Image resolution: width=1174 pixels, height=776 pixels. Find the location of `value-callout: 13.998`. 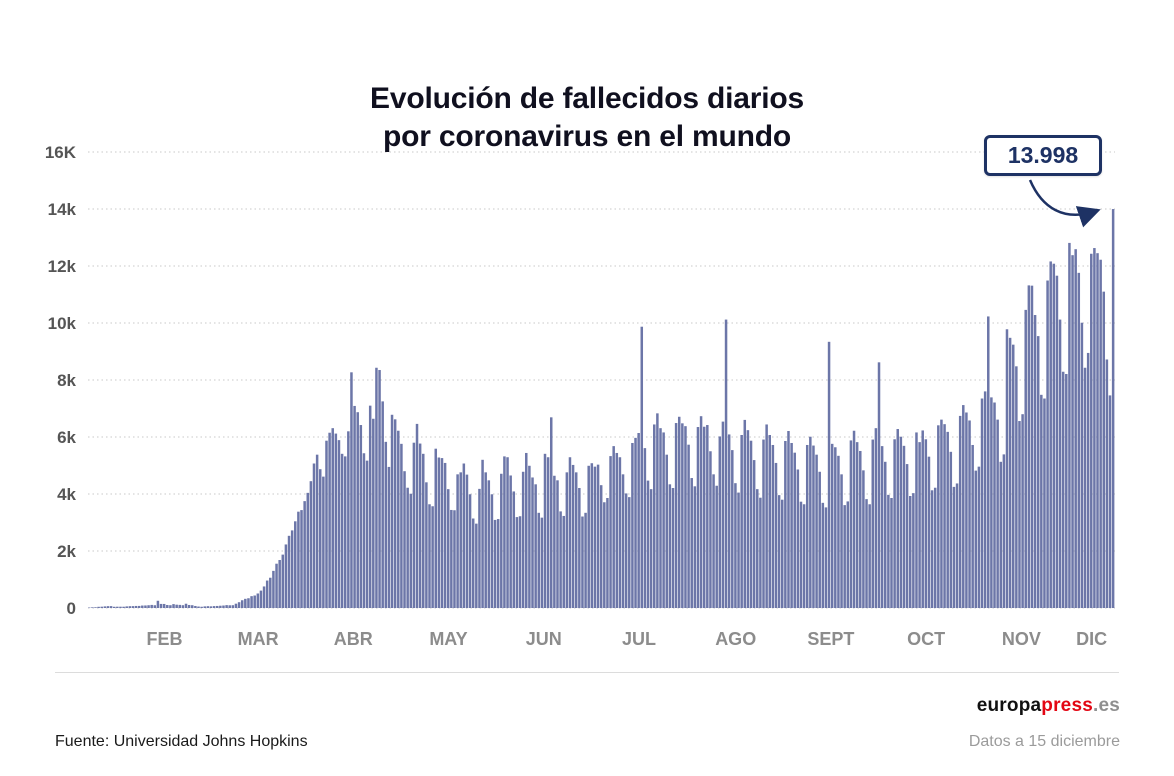

value-callout: 13.998 is located at coordinates (1043, 155).